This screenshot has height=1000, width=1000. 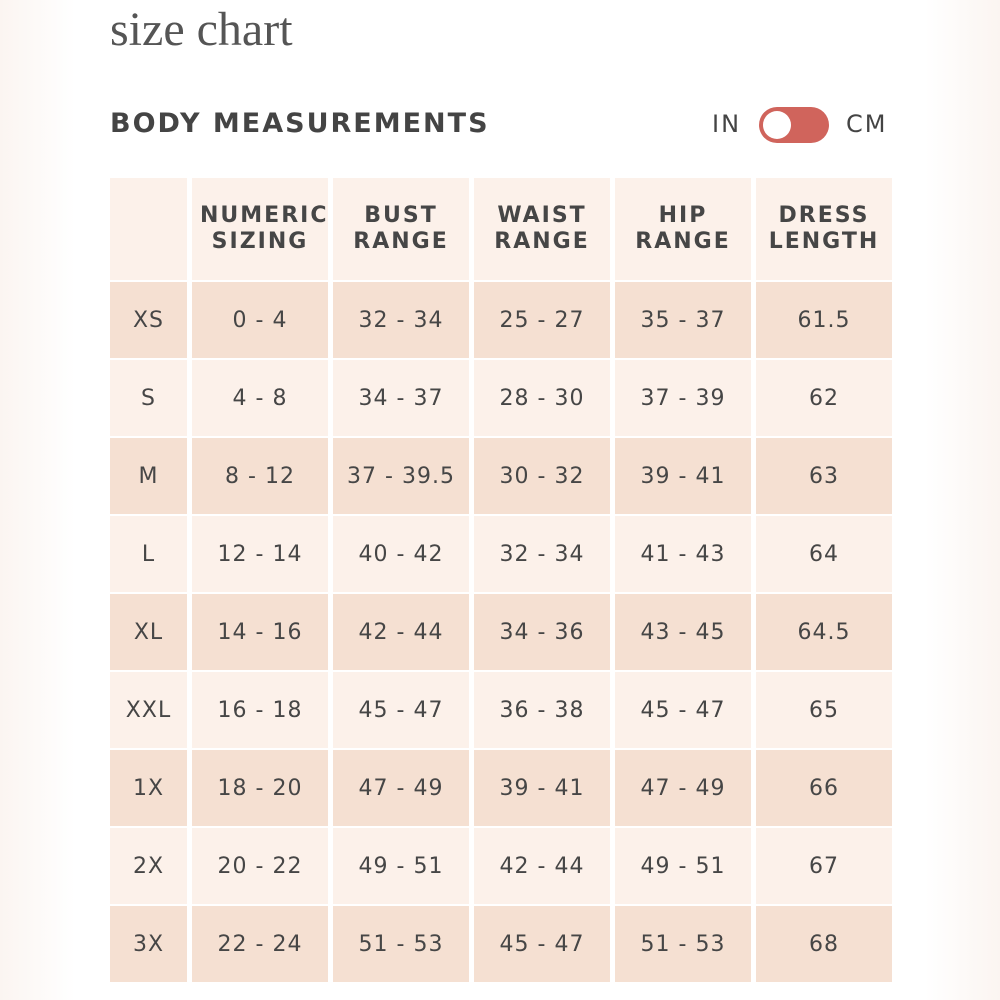 I want to click on table-cell: 62, so click(x=824, y=398).